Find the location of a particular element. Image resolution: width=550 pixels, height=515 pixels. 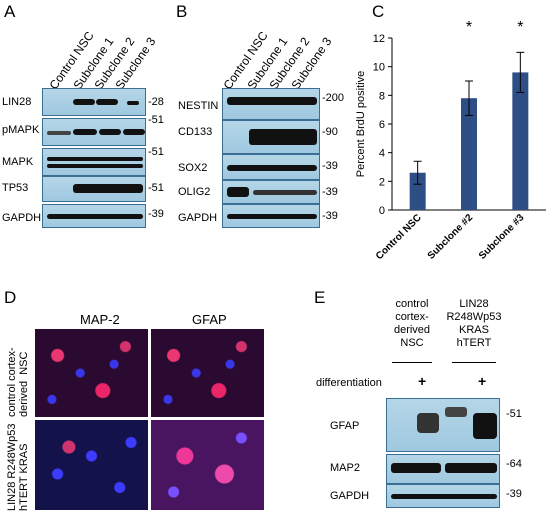

panel-b-mw-cd133: -90 is located at coordinates (330, 132).